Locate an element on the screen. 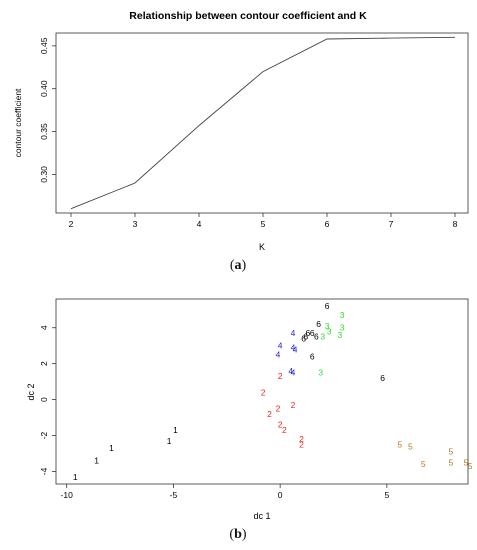  chart-b-x-tick-label: 0 is located at coordinates (280, 495).